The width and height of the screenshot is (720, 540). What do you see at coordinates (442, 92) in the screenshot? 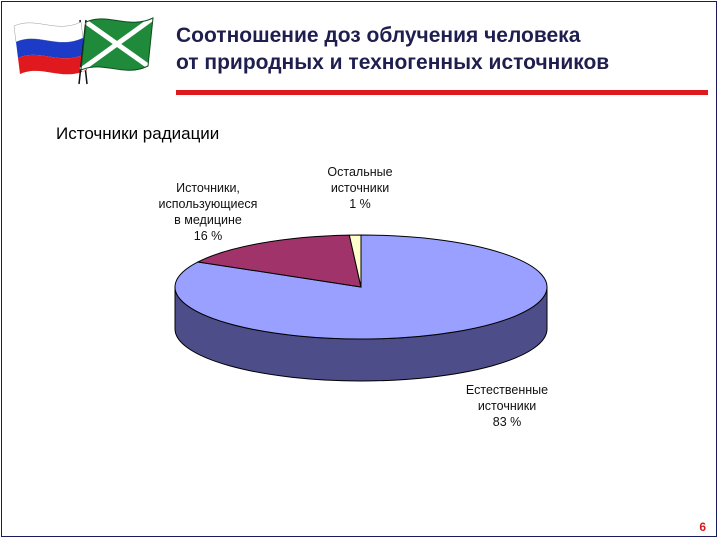
I see `title-underline` at bounding box center [442, 92].